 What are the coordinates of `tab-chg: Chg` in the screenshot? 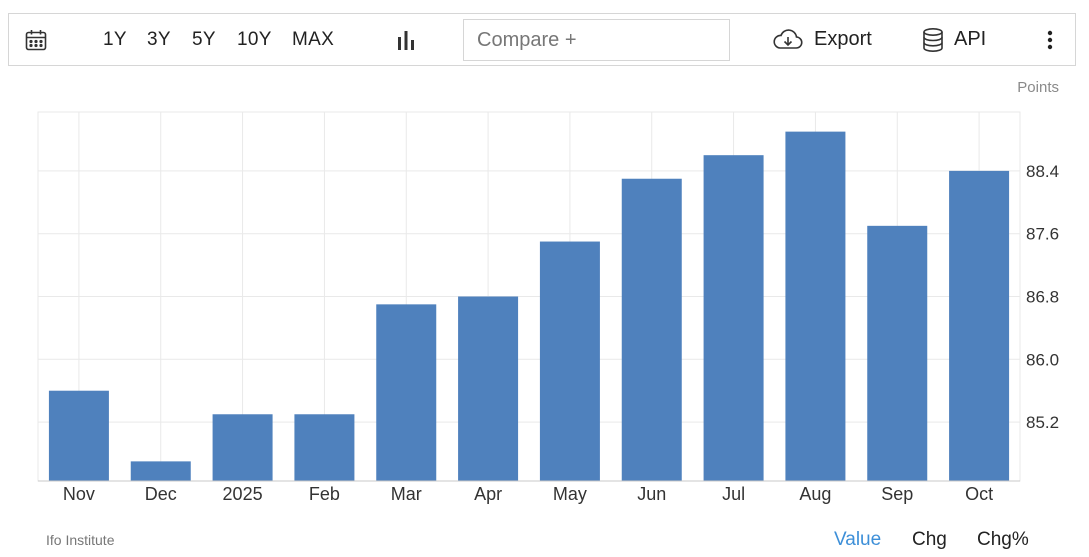 It's located at (929, 539).